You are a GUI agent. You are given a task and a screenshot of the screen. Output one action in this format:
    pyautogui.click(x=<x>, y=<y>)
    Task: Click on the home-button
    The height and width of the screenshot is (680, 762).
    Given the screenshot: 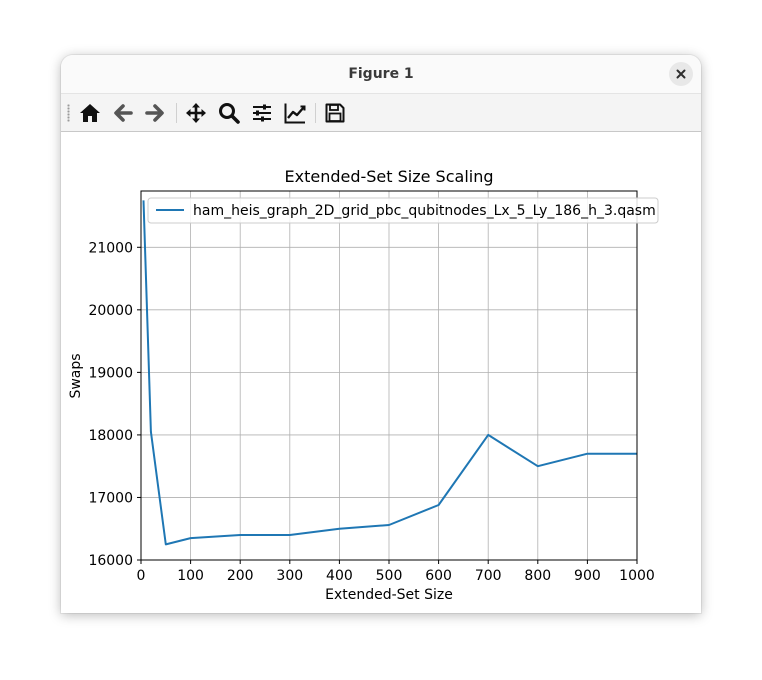 What is the action you would take?
    pyautogui.click(x=90, y=113)
    